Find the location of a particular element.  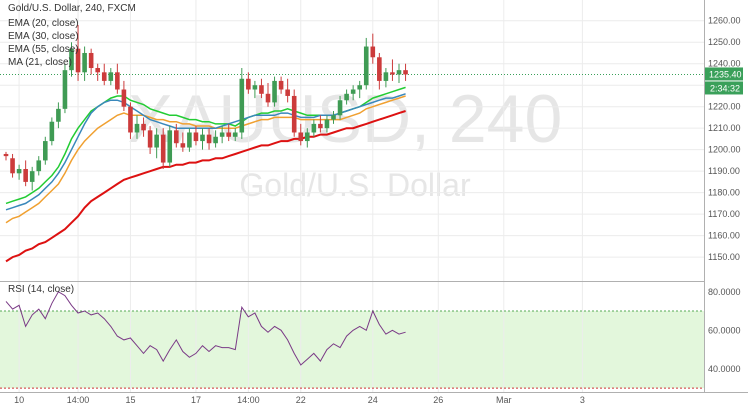

time-tick-label: Mar is located at coordinates (504, 400).